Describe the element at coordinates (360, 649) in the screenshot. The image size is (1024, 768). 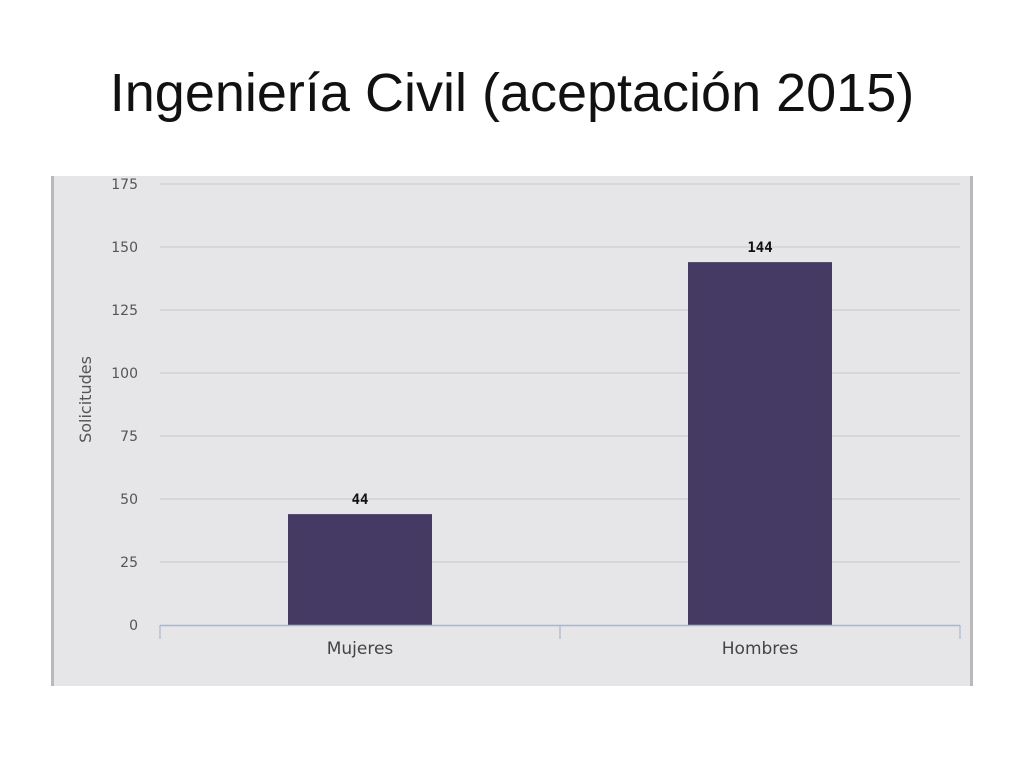
I see `x-category-label: Mujeres` at that location.